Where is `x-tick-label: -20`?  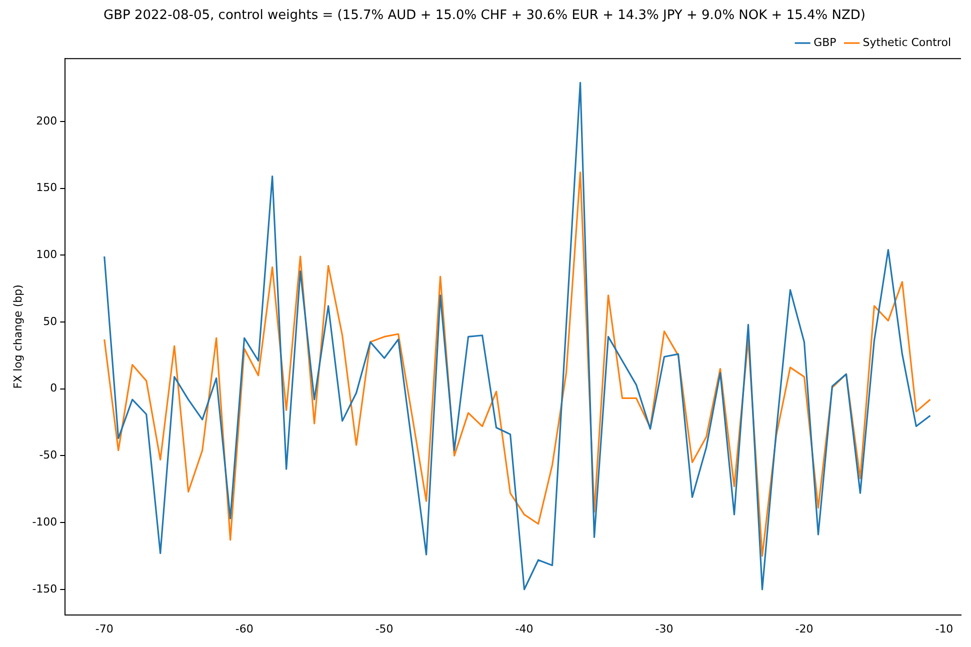 x-tick-label: -20 is located at coordinates (804, 629).